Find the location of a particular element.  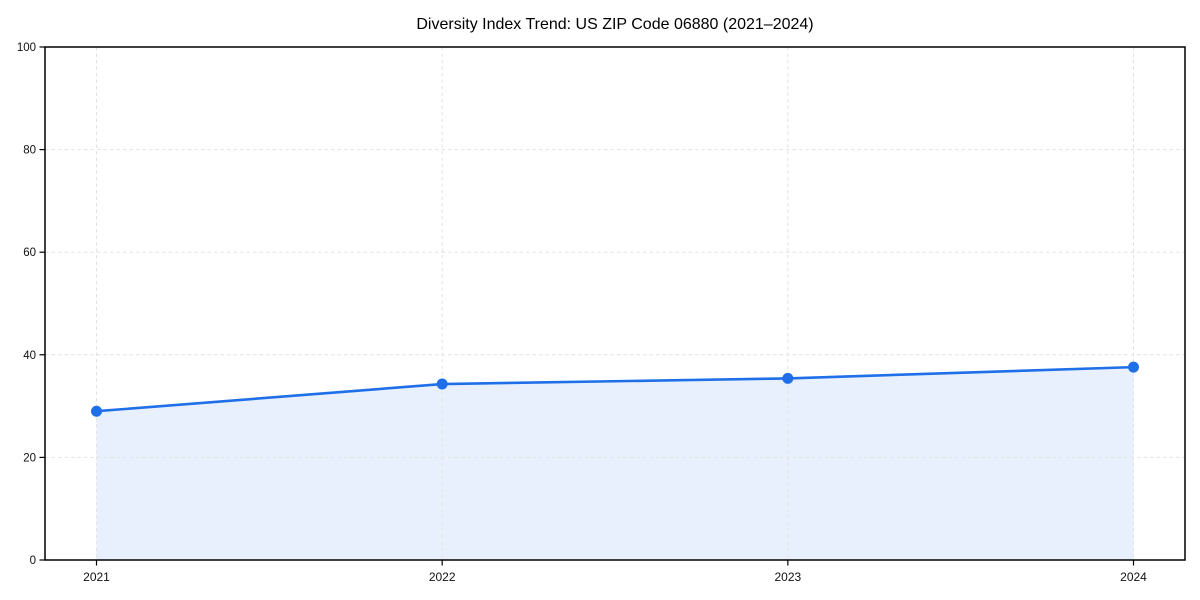

x-tick-label: 2024 is located at coordinates (1133, 577).